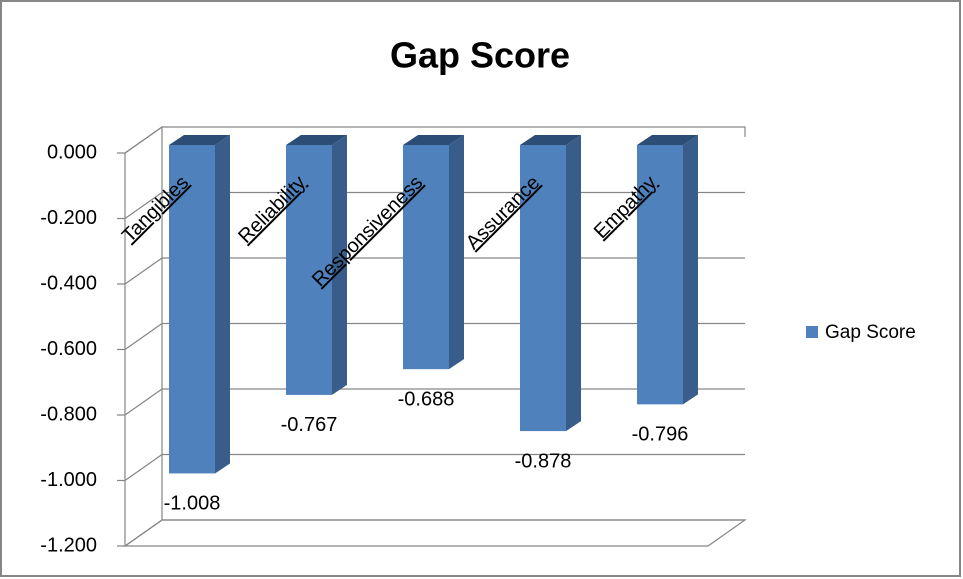 This screenshot has height=579, width=963. Describe the element at coordinates (812, 332) in the screenshot. I see `legend-swatch` at that location.